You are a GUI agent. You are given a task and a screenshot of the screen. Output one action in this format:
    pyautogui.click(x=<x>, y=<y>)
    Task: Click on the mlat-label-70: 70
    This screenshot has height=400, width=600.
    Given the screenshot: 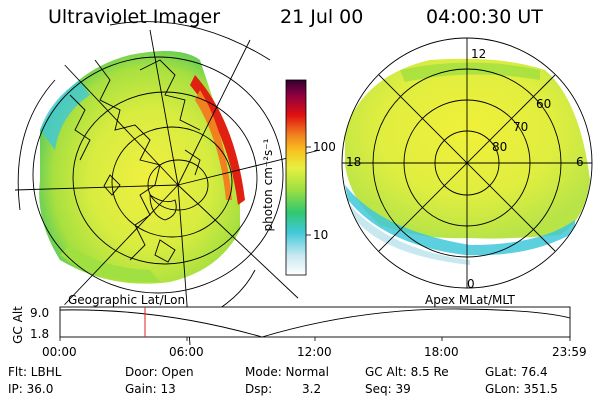 What is the action you would take?
    pyautogui.click(x=521, y=127)
    